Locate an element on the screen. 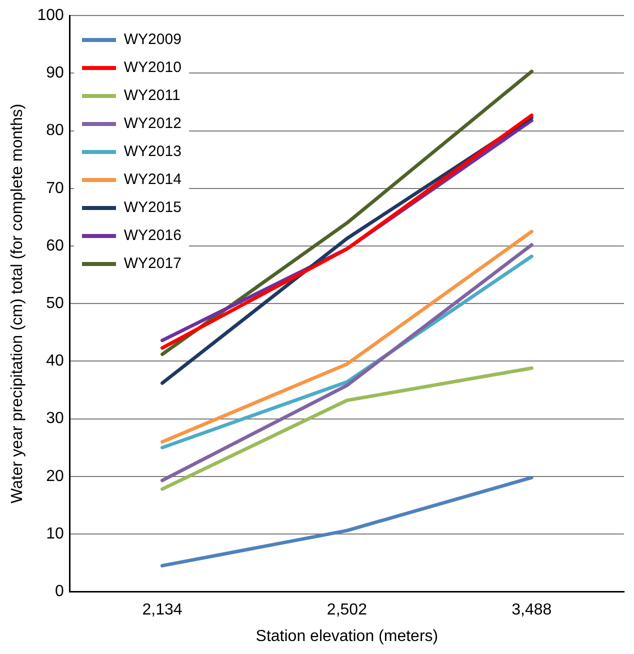 Image resolution: width=634 pixels, height=654 pixels. x-tick-label: 2,502 is located at coordinates (347, 610).